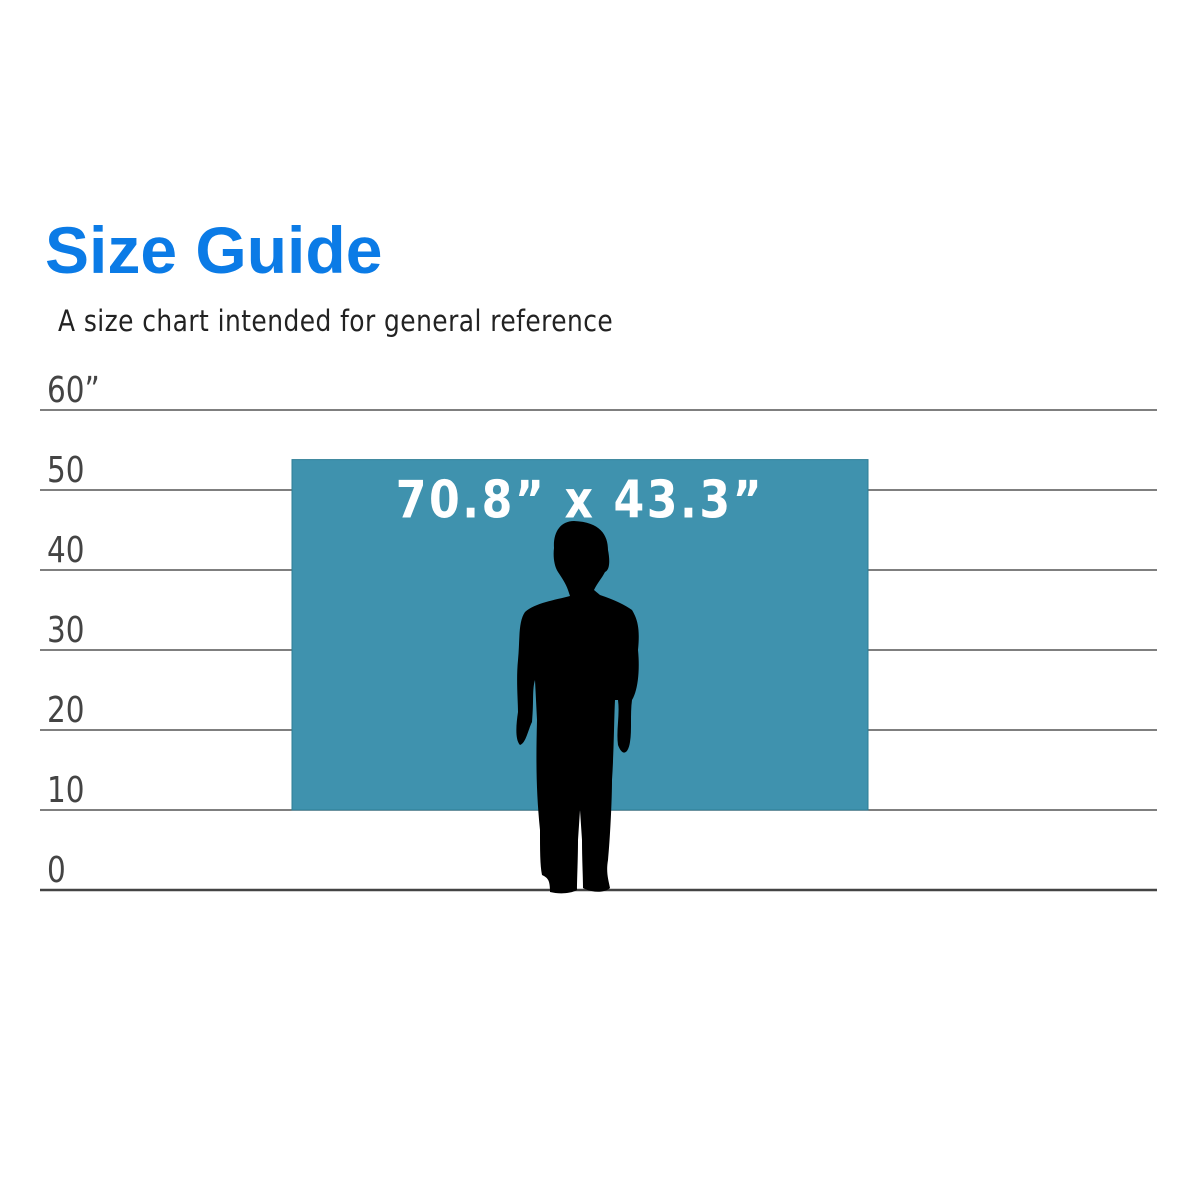 The width and height of the screenshot is (1200, 1200). Describe the element at coordinates (56, 869) in the screenshot. I see `y-tick-label: 0` at that location.